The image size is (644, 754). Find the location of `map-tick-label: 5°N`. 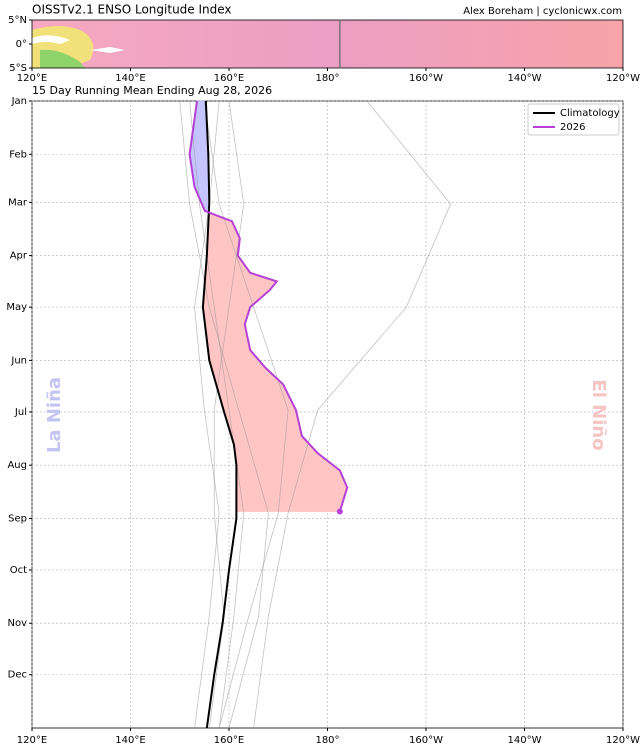

map-tick-label: 5°N is located at coordinates (17, 20).